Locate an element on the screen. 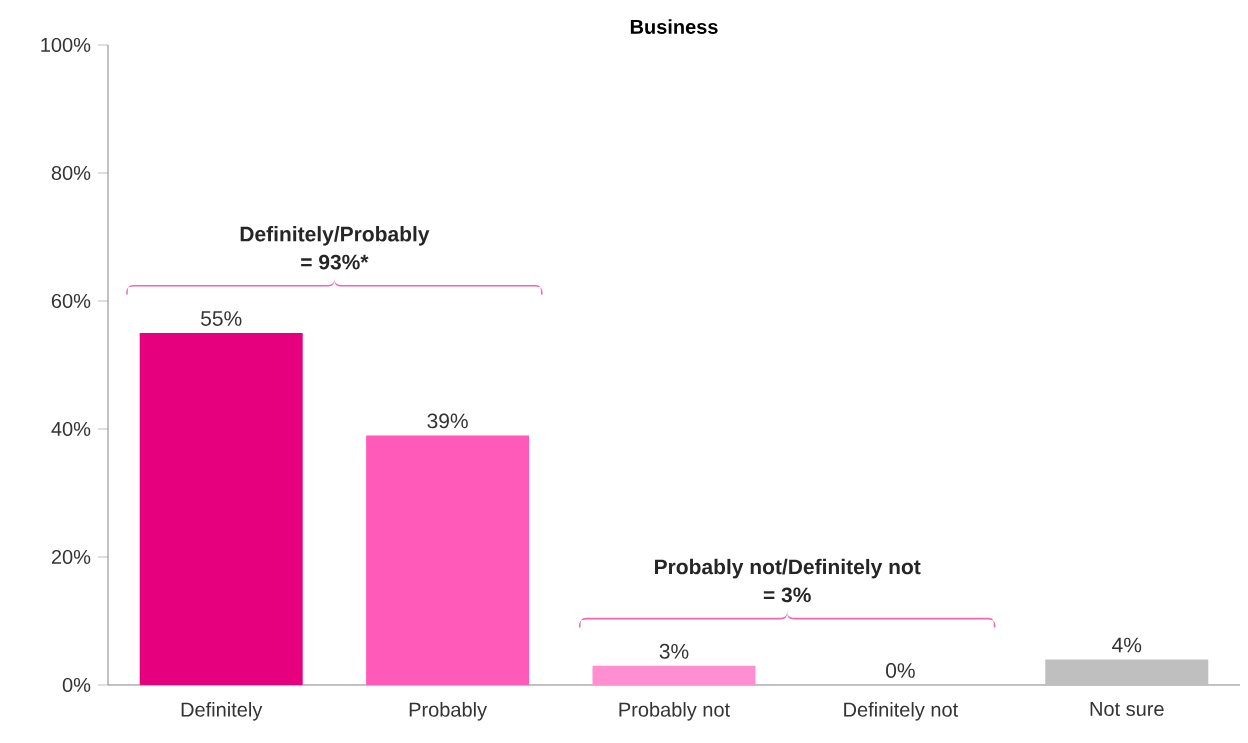 Image resolution: width=1248 pixels, height=743 pixels. annotation: = 93%* is located at coordinates (335, 262).